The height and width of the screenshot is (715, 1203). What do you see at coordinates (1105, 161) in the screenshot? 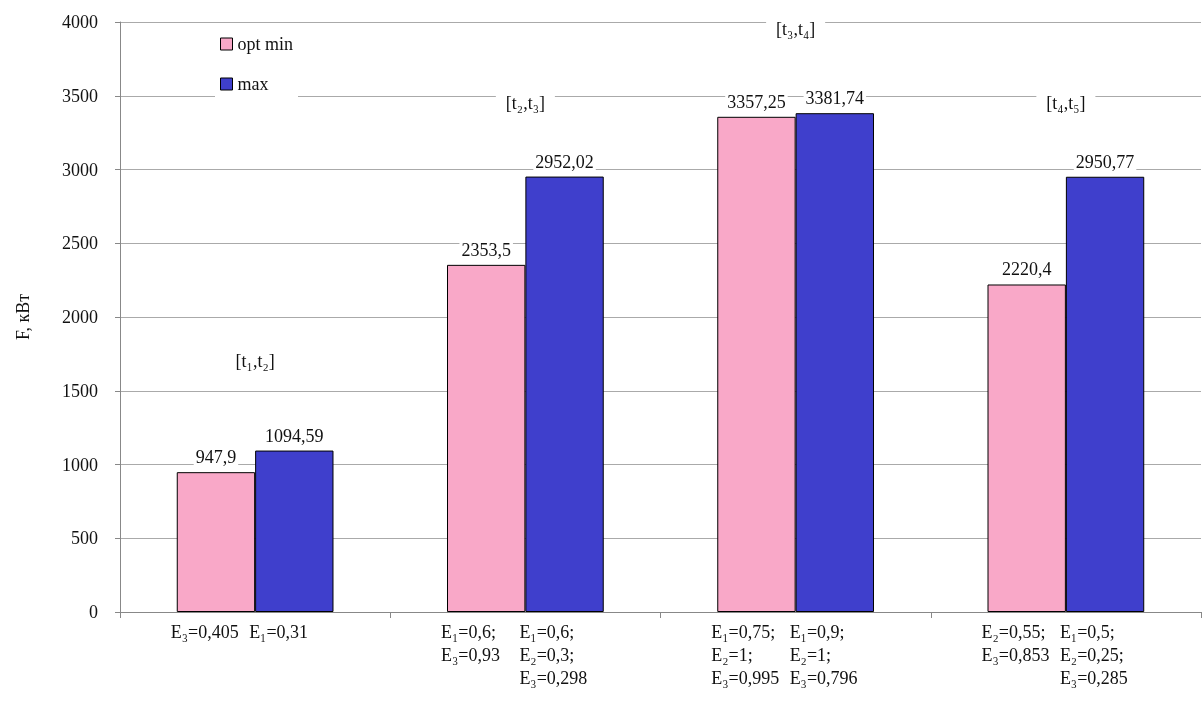
I see `data-label: 2950,77` at bounding box center [1105, 161].